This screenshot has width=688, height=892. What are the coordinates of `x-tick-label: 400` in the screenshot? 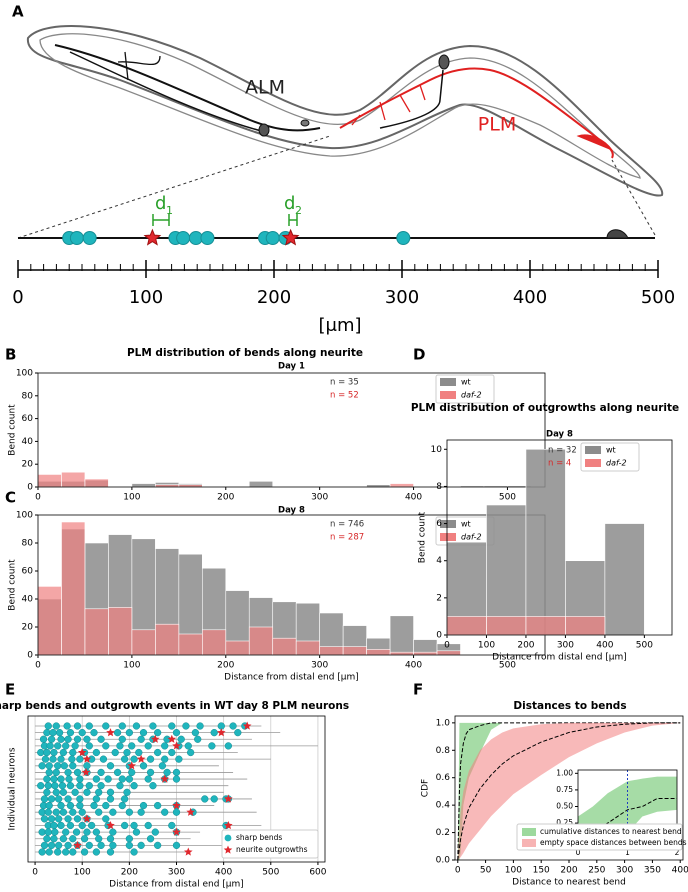 It's located at (413, 498).